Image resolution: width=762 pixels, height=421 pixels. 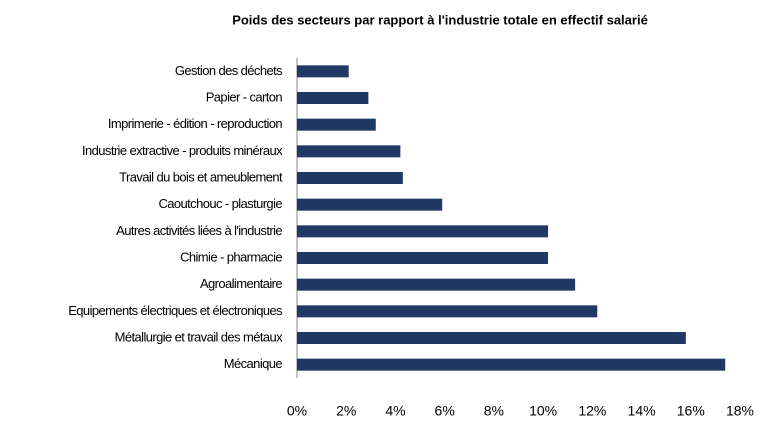 I want to click on y-tick-label: Imprimerie - édition - reproduction, so click(x=195, y=123).